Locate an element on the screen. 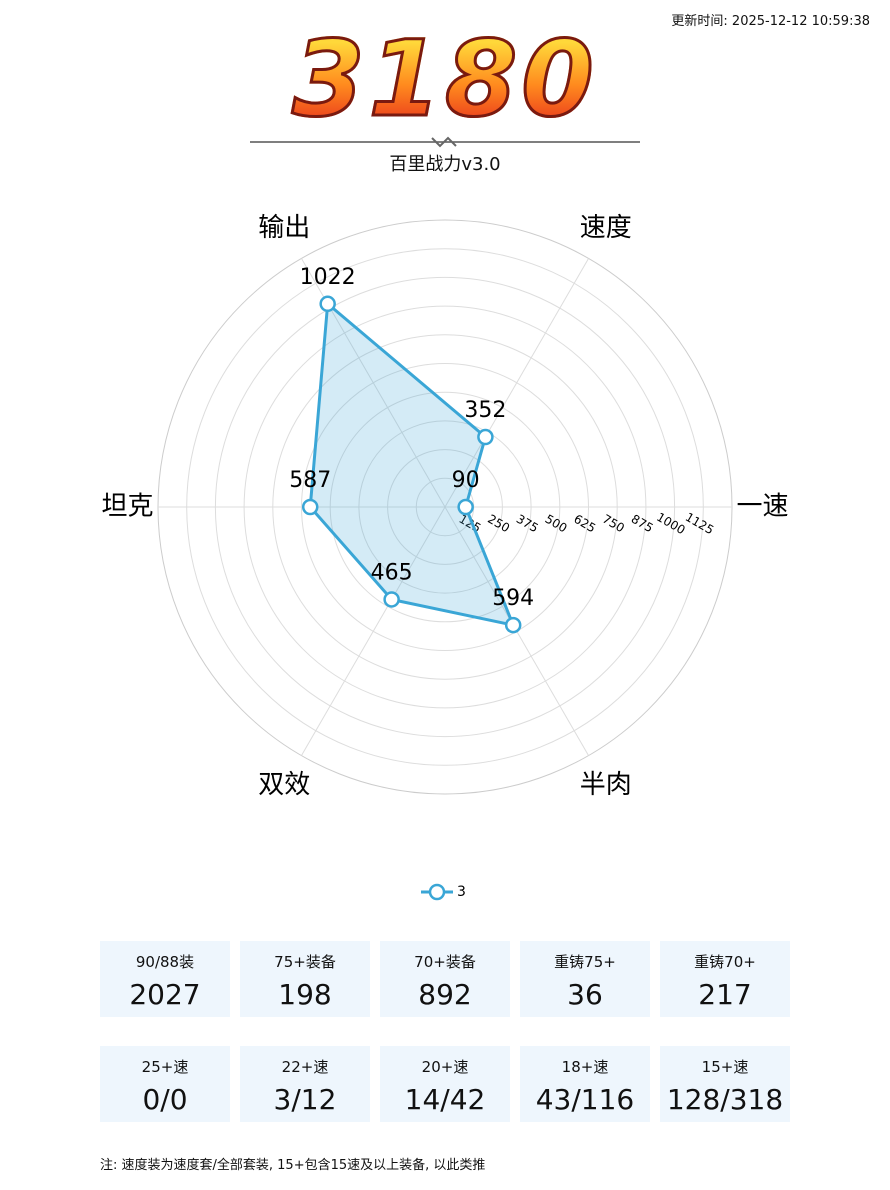 The image size is (890, 1190). subtitle: 百里战力v3.0 is located at coordinates (445, 164).